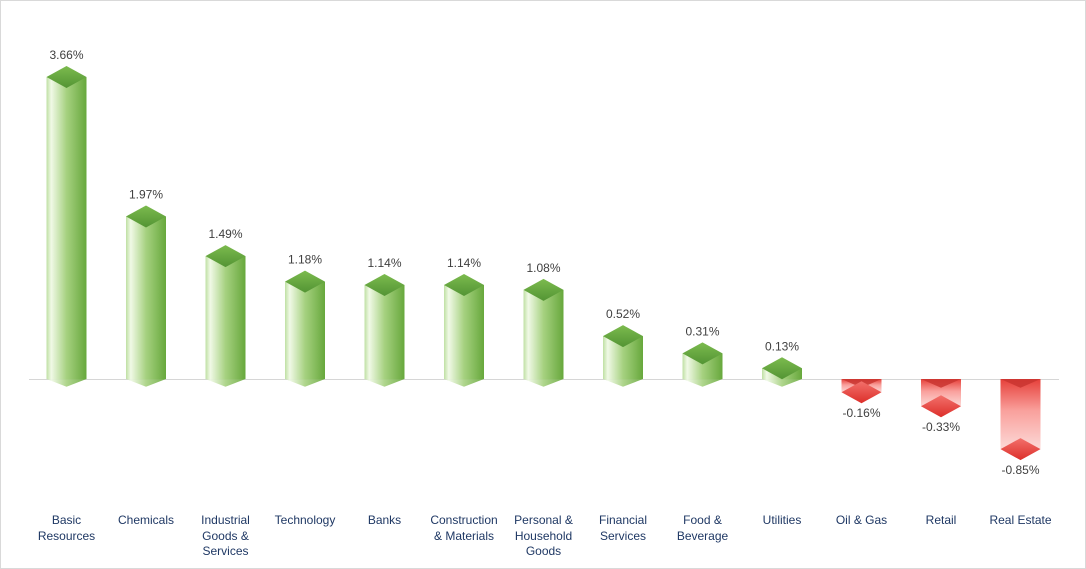 This screenshot has width=1086, height=569. I want to click on value-label: -0.33%, so click(941, 427).